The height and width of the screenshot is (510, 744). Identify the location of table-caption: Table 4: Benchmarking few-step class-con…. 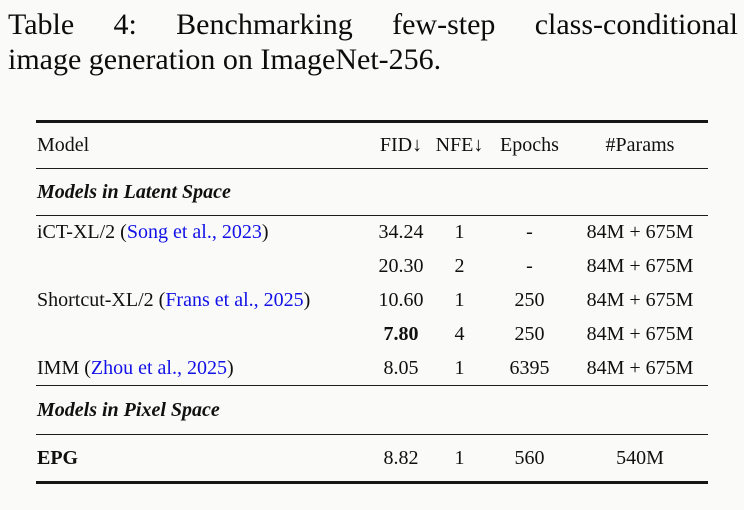
(373, 42).